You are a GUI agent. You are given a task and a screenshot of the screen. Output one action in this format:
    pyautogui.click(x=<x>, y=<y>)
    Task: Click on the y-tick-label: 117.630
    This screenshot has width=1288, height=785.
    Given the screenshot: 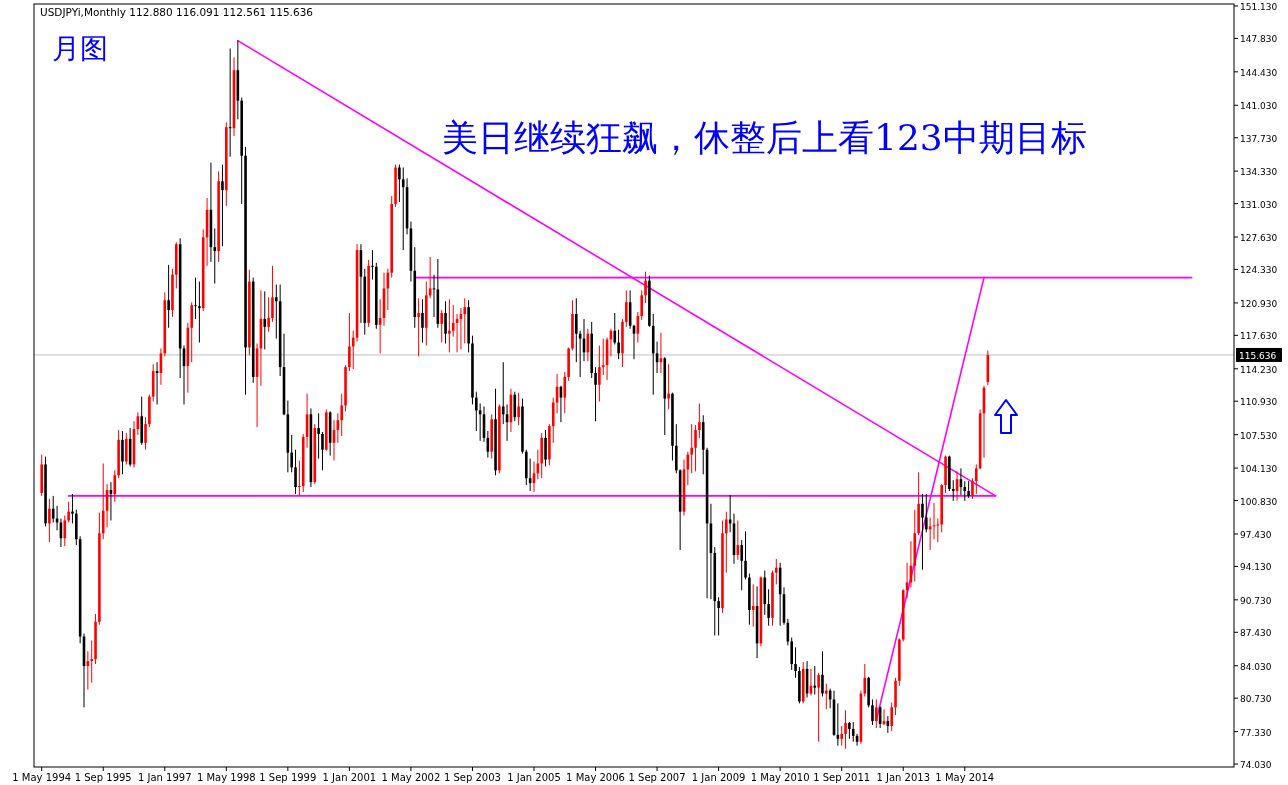 What is the action you would take?
    pyautogui.click(x=1259, y=336)
    